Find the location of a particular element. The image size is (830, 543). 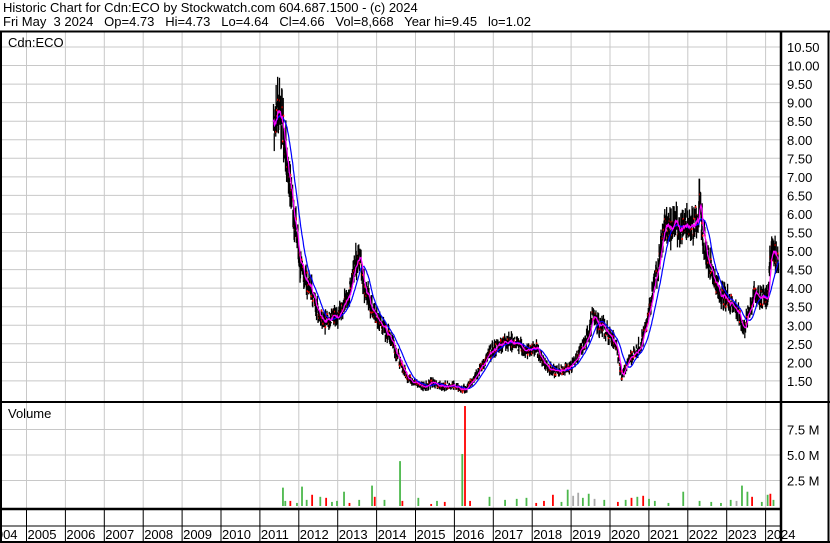

price-tick-label: 5.50 is located at coordinates (799, 233).